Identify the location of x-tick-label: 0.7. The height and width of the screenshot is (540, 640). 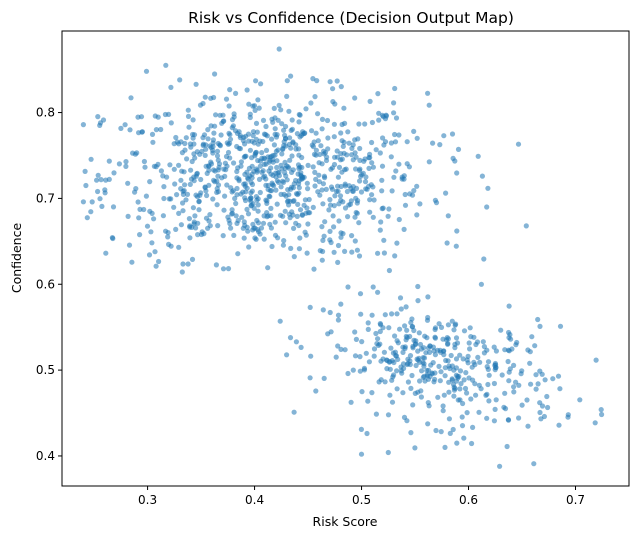
(575, 500).